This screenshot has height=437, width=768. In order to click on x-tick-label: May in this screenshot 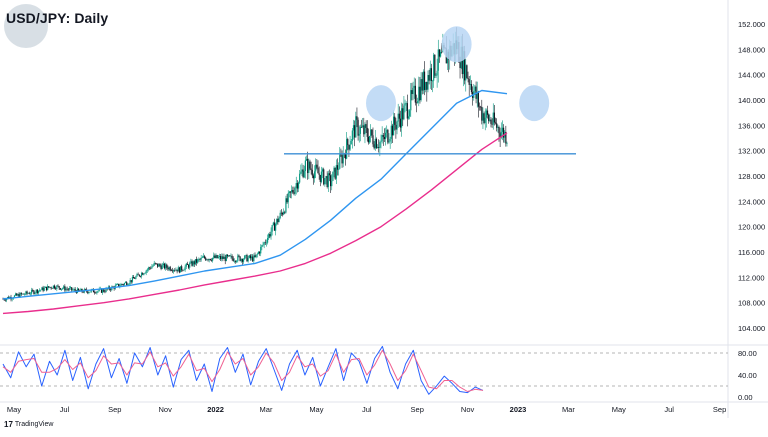, I will do `click(316, 409)`.